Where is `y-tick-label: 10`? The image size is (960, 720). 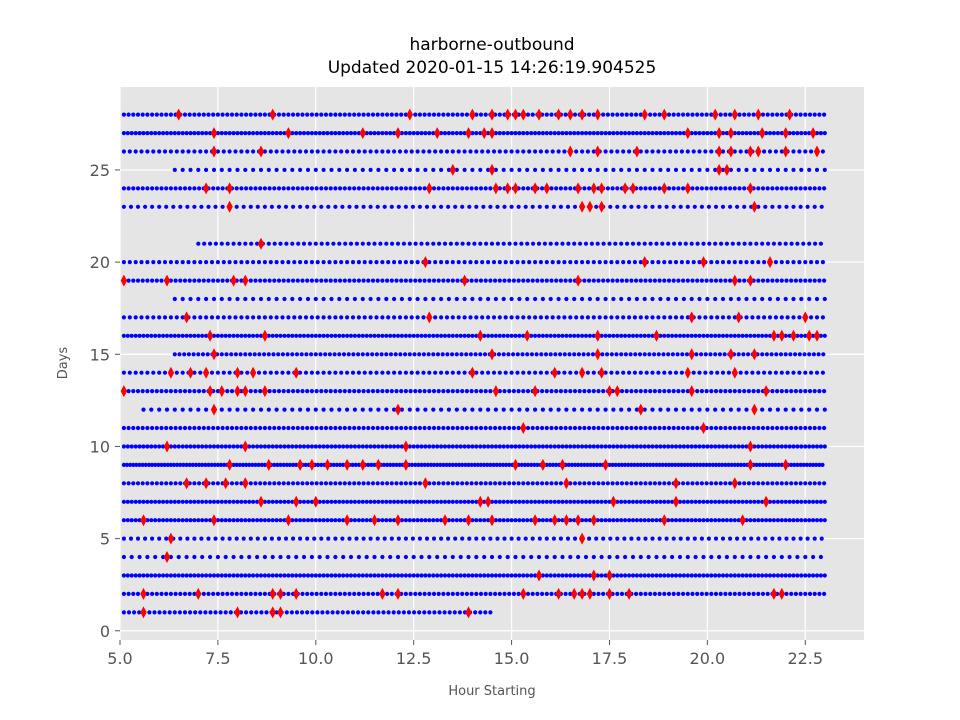 y-tick-label: 10 is located at coordinates (100, 446).